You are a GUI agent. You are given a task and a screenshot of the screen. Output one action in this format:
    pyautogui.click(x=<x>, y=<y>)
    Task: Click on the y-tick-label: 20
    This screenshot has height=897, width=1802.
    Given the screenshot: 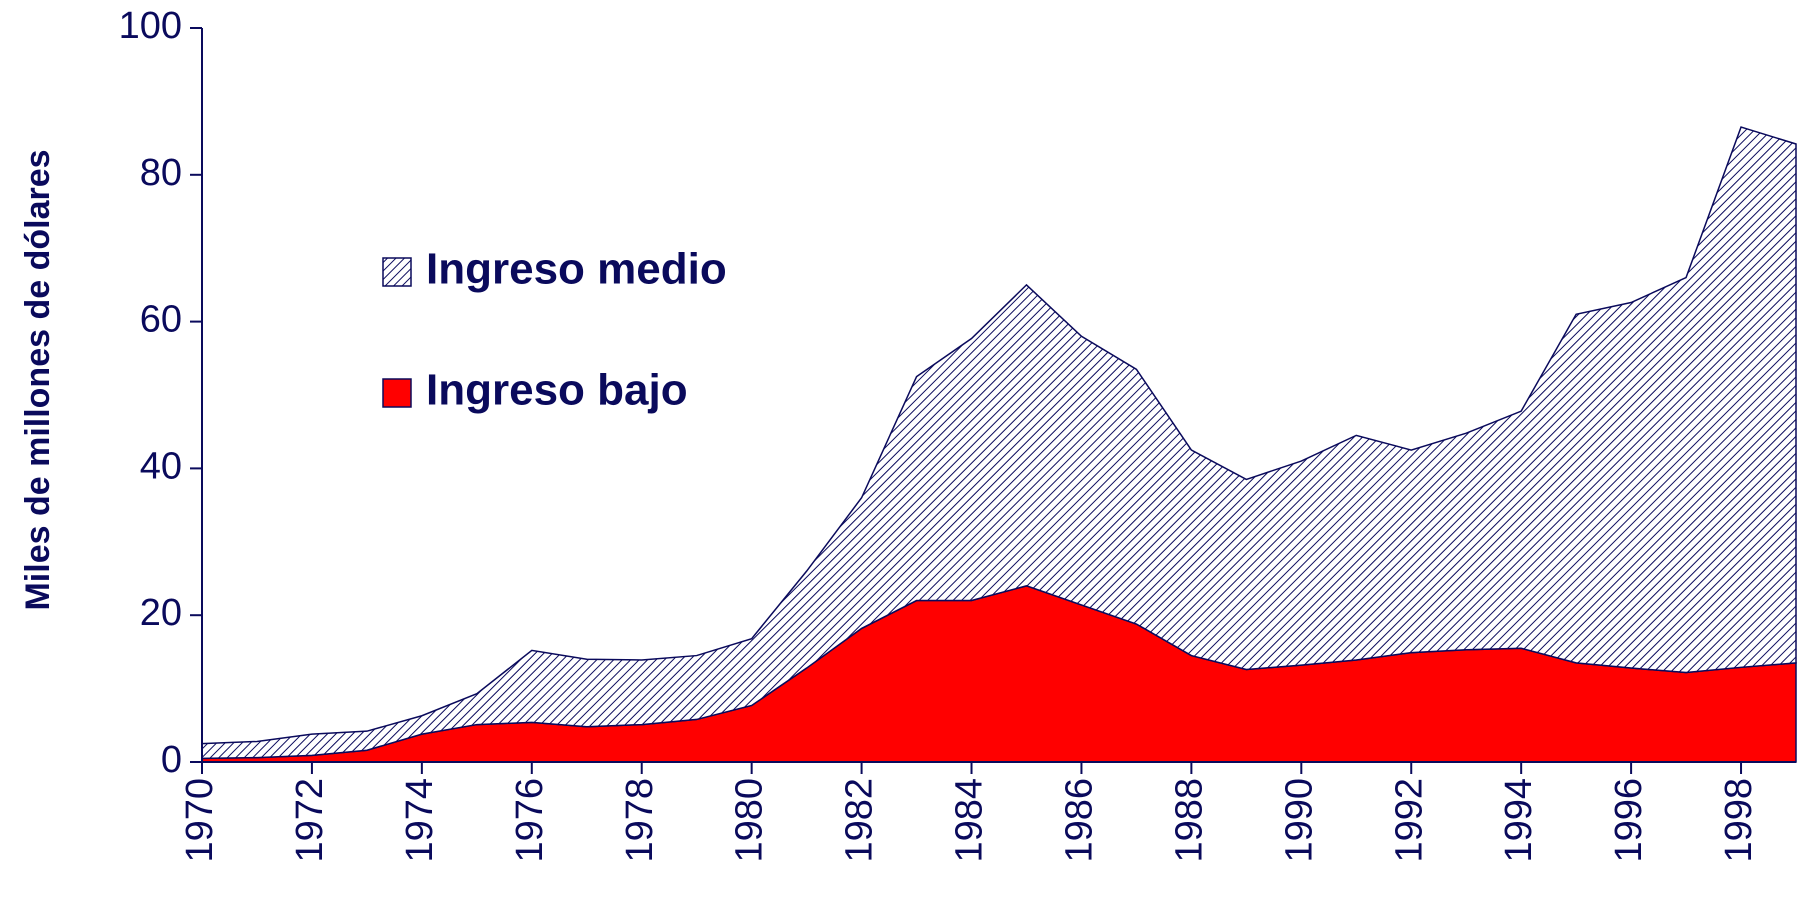 What is the action you would take?
    pyautogui.click(x=161, y=613)
    